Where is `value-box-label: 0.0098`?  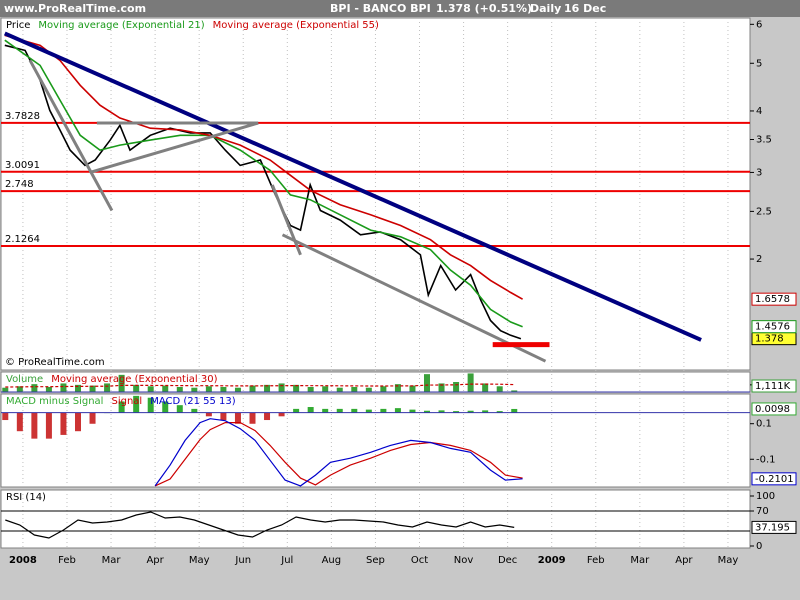 value-box-label: 0.0098 is located at coordinates (772, 409).